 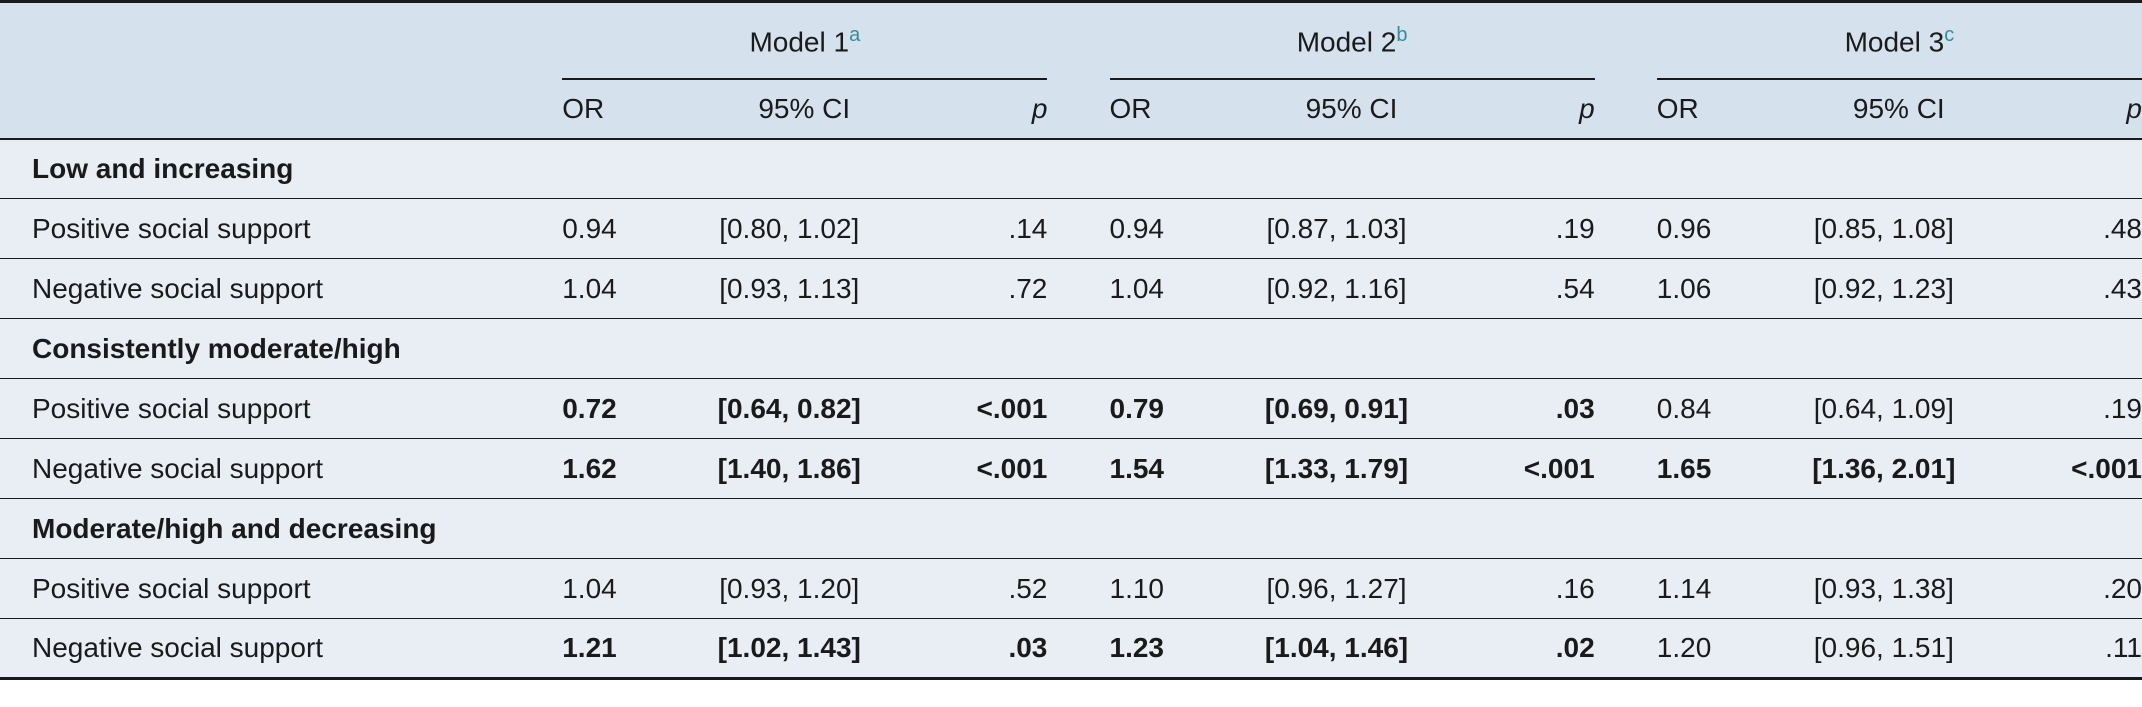 I want to click on model-3-or-cell: 1.65, so click(x=1707, y=468).